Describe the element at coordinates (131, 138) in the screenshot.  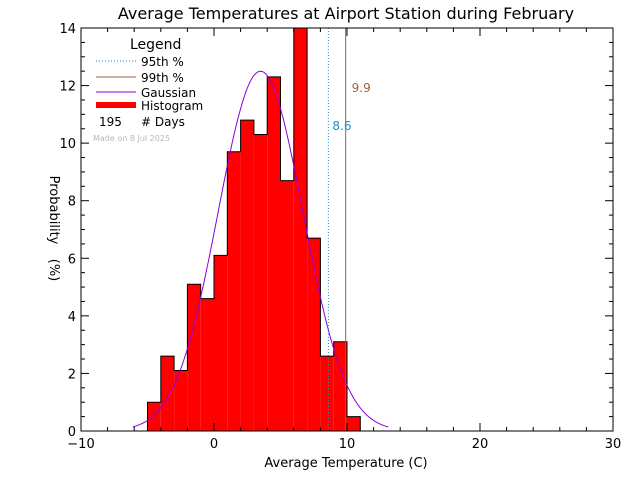
I see `credit-text: Made on 8 Jul 2025` at that location.